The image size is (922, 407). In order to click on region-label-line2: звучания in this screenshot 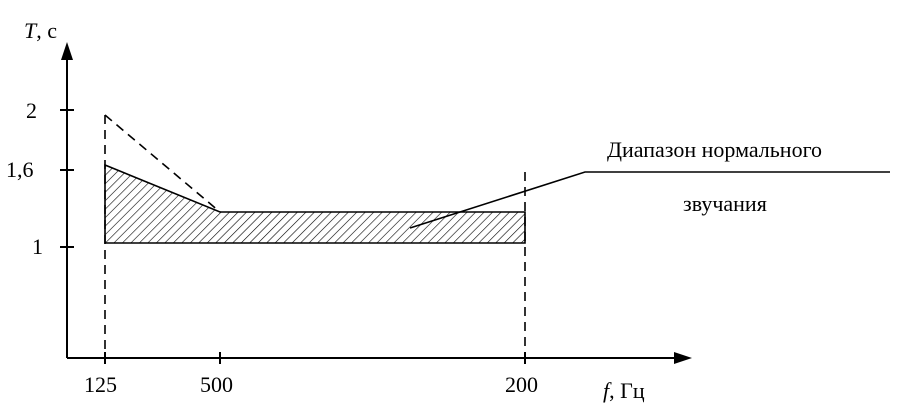, I will do `click(725, 203)`.